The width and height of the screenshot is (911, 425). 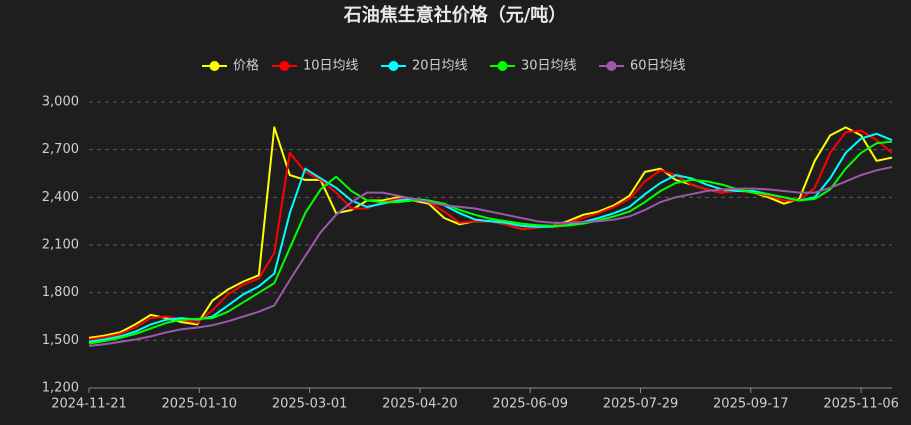 What do you see at coordinates (200, 404) in the screenshot?
I see `x-tick-label: 2025-01-10` at bounding box center [200, 404].